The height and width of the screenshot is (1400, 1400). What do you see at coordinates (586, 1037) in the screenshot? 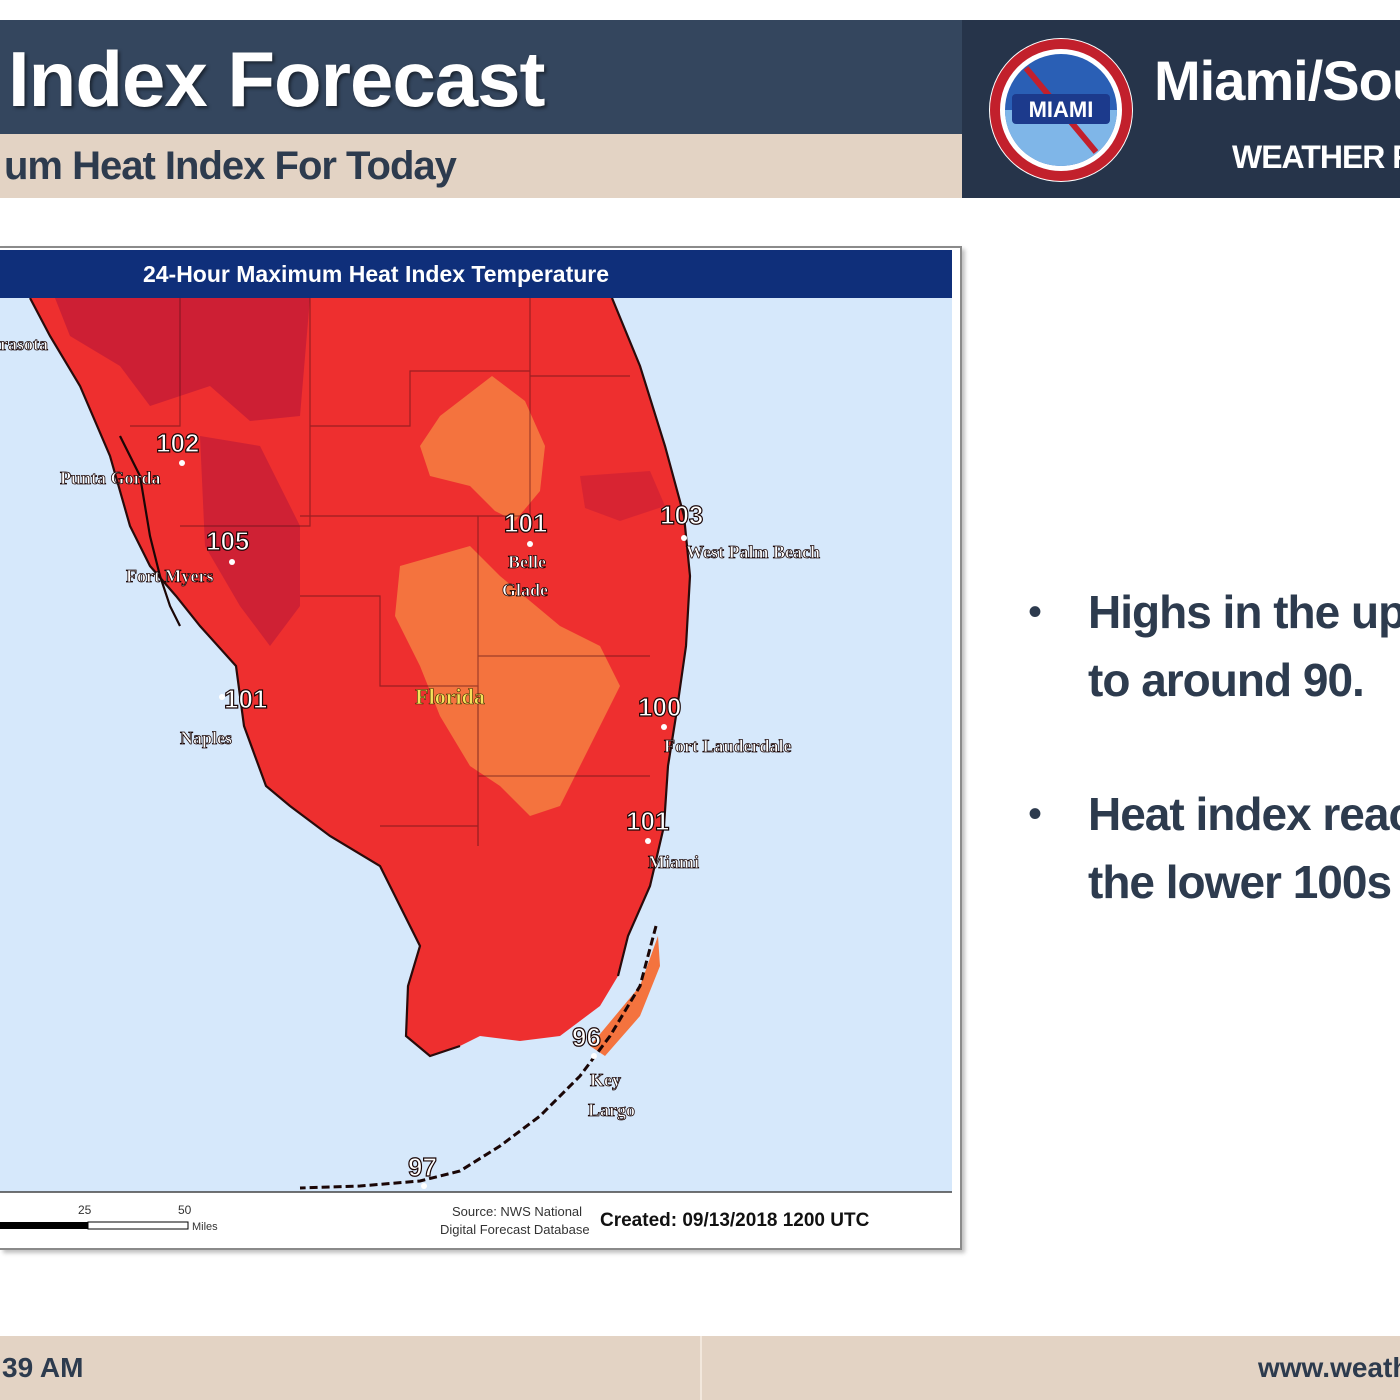
I see `station-value: 96` at bounding box center [586, 1037].